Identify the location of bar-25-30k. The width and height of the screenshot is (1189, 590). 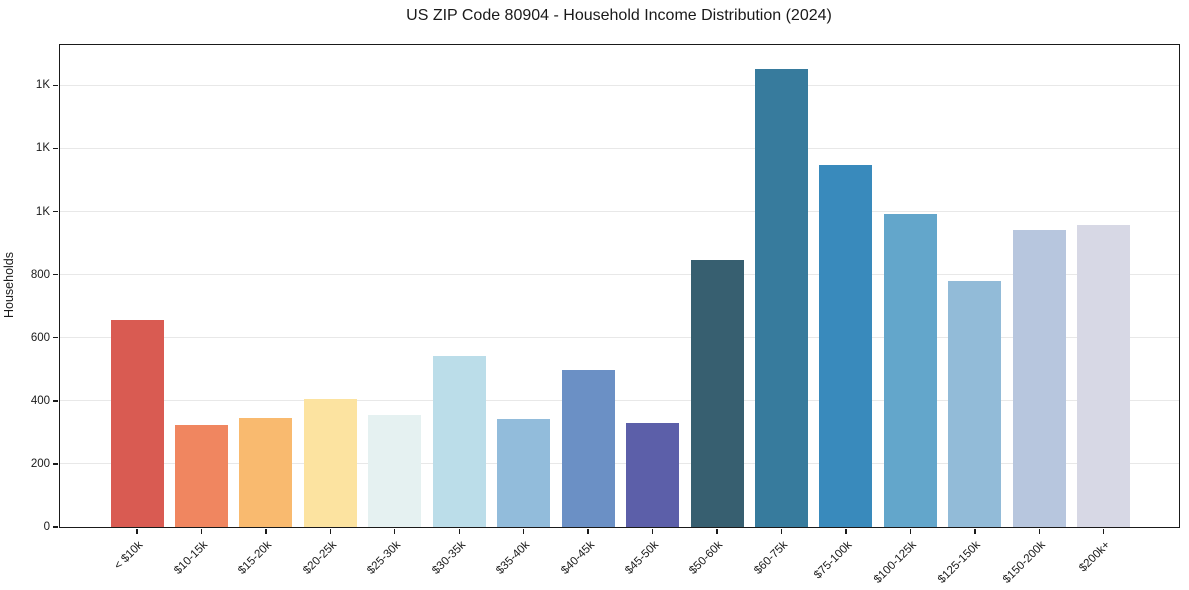
(395, 471).